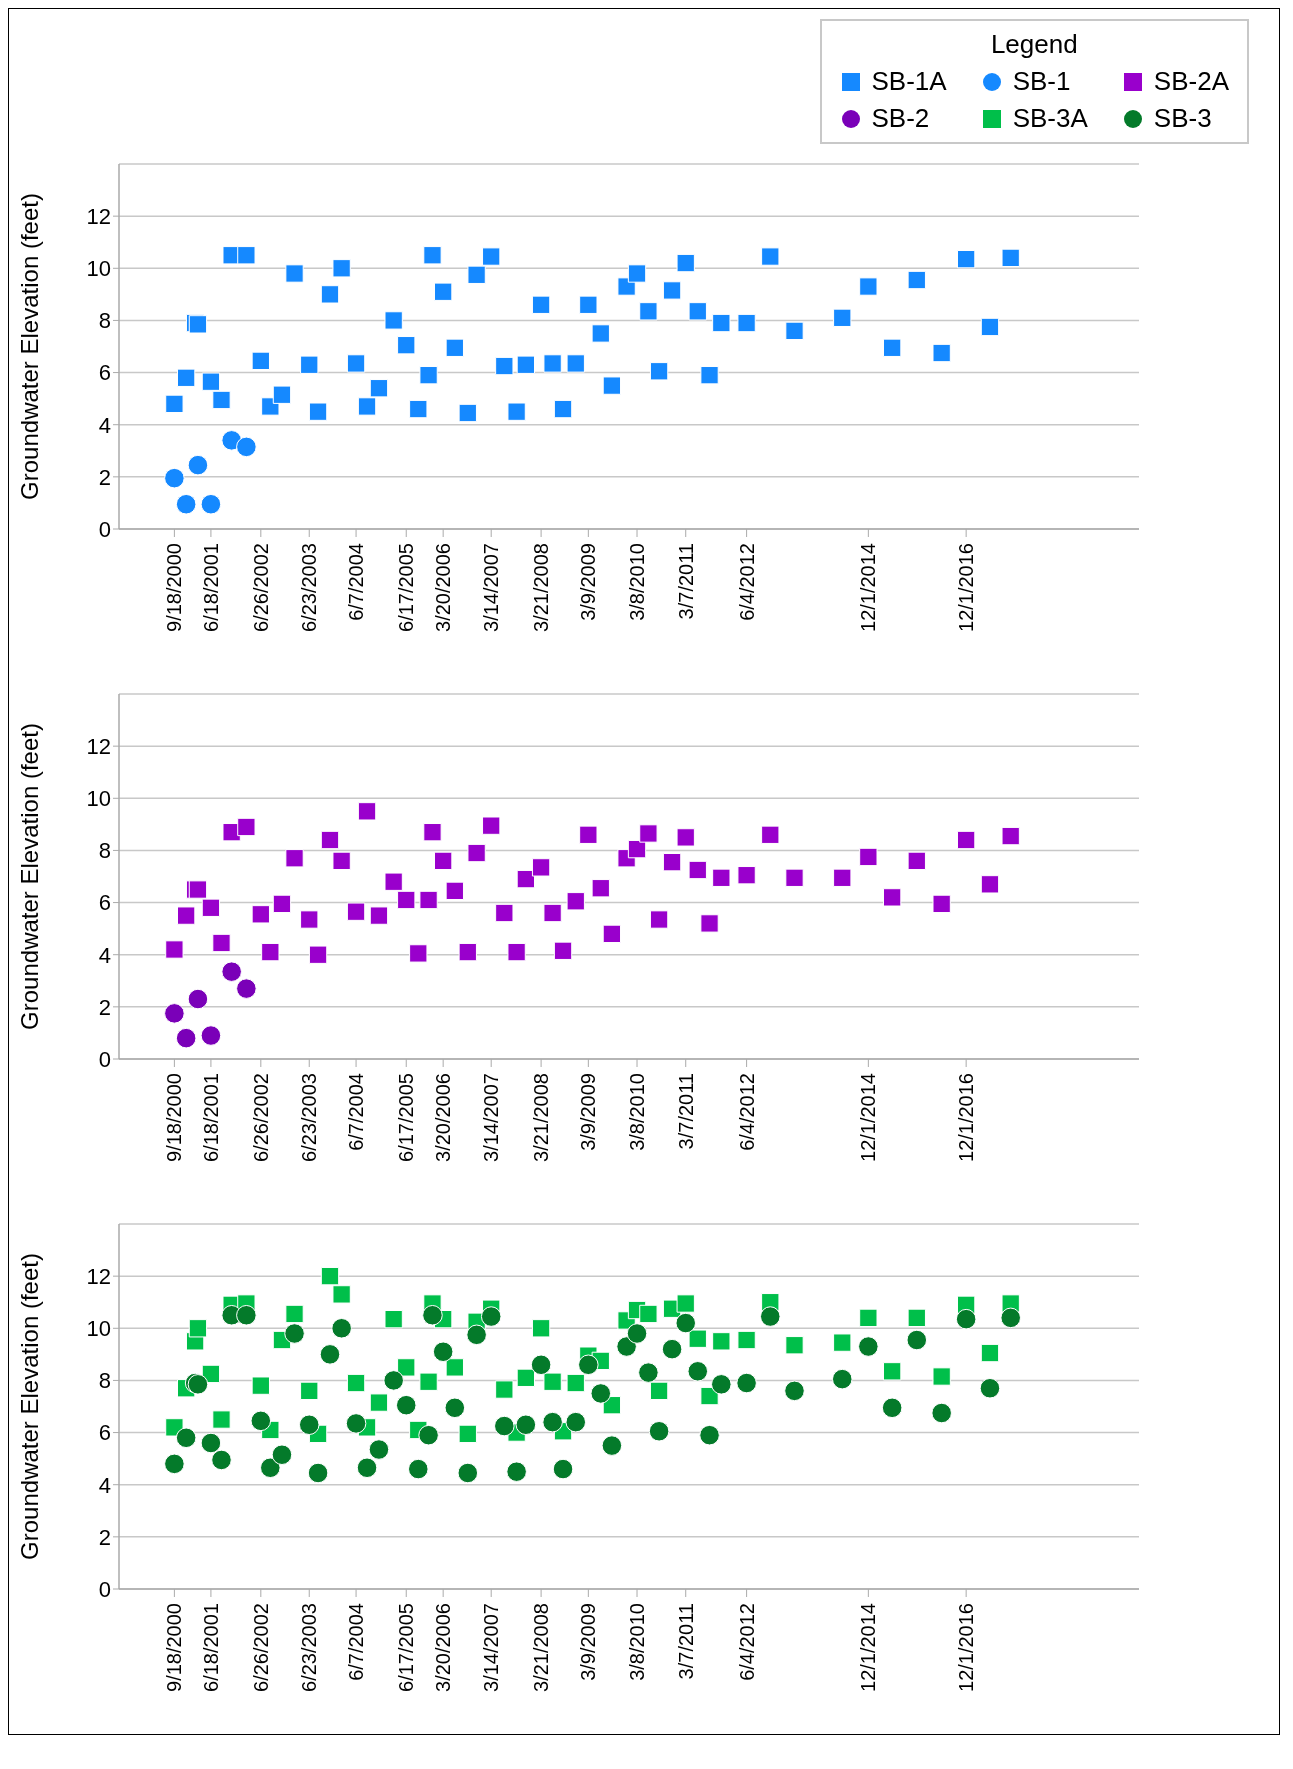  Describe the element at coordinates (588, 582) in the screenshot. I see `x-tick-label: 3/9/2009` at that location.